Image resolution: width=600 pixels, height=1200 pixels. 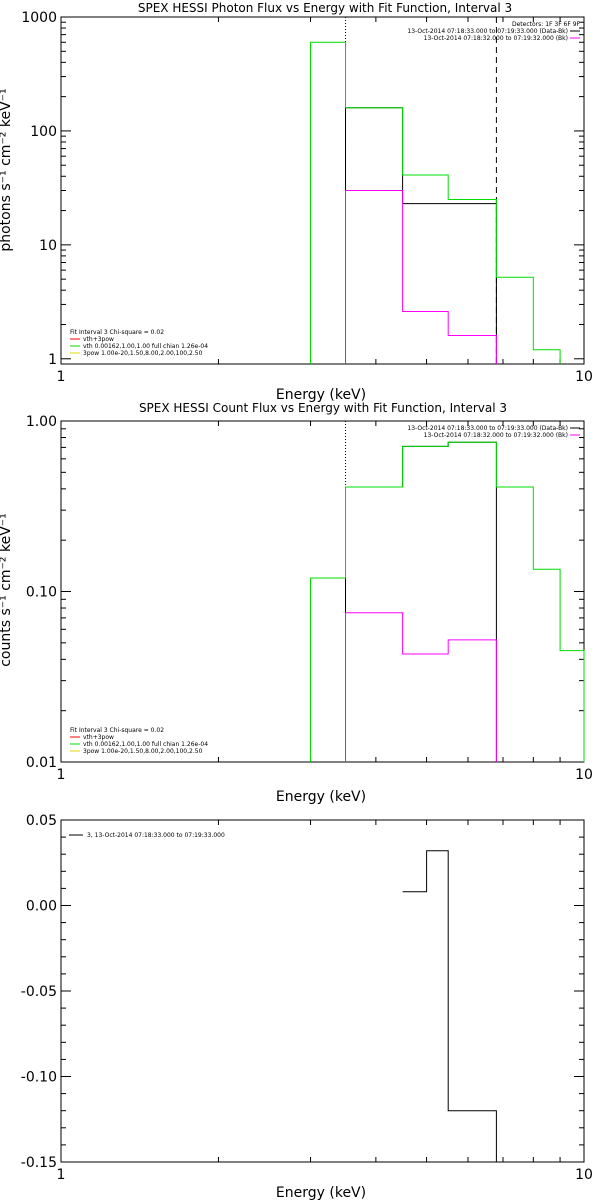 What do you see at coordinates (584, 377) in the screenshot?
I see `photon-x-tick-label: 10` at bounding box center [584, 377].